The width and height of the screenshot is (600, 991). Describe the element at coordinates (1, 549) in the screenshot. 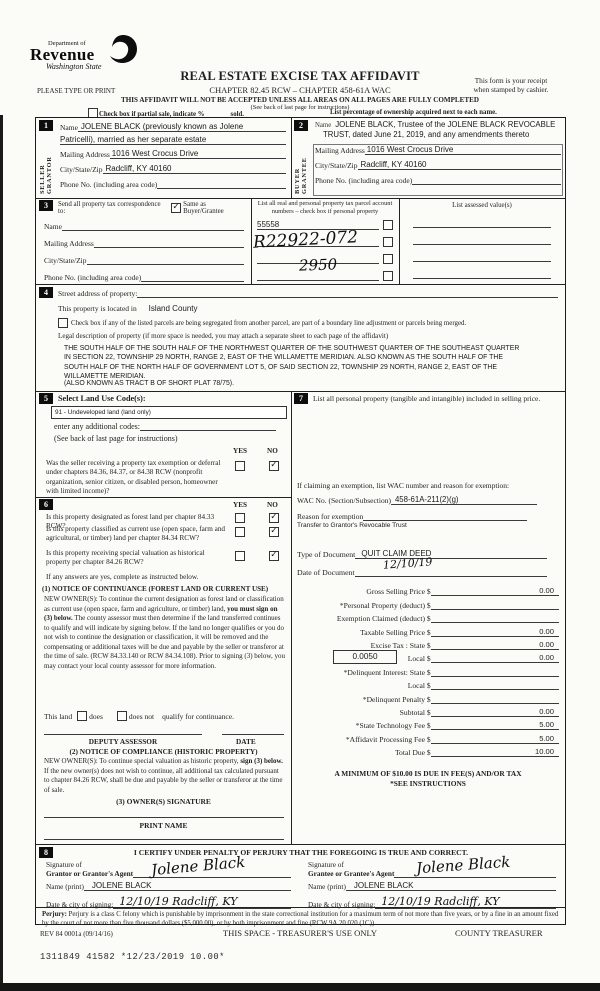

I see `scan-edge-left` at that location.